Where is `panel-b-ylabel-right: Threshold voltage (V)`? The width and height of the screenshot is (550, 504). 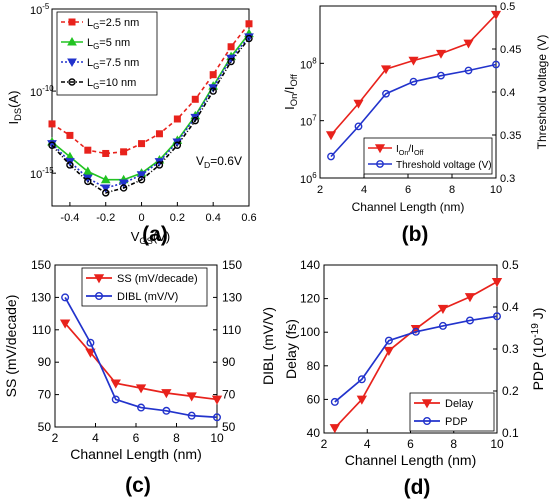 panel-b-ylabel-right: Threshold voltage (V) is located at coordinates (542, 92).